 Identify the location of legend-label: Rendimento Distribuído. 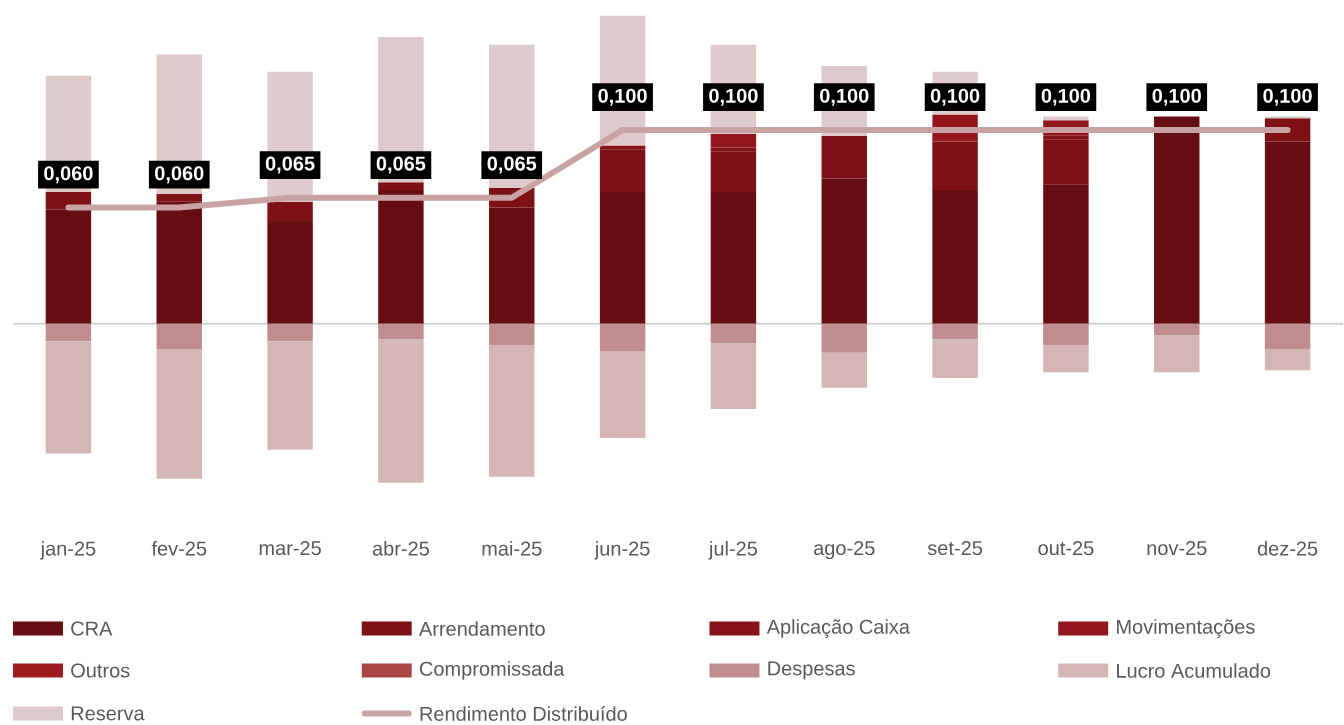
(523, 713).